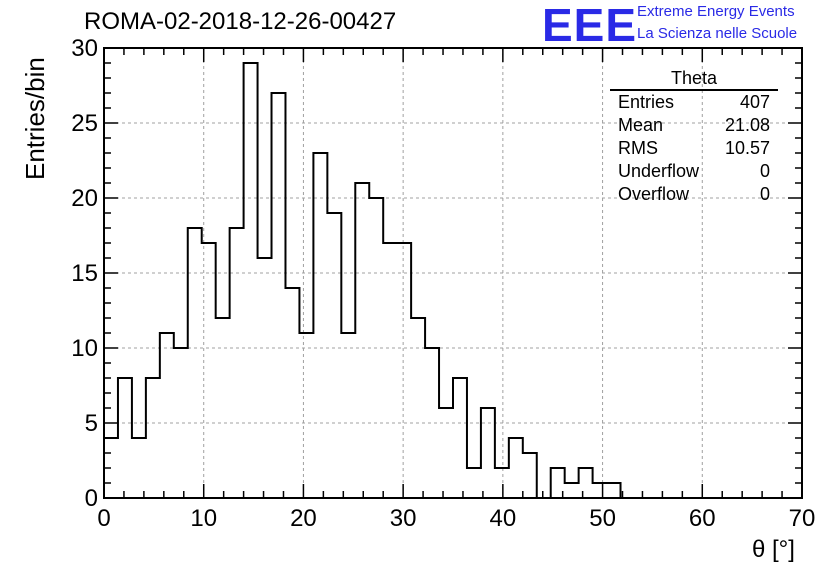  I want to click on stats-value: 407, so click(754, 102).